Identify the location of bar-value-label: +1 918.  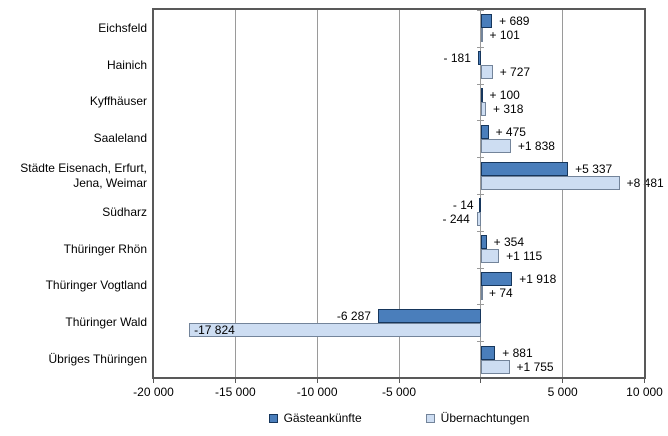
(538, 279).